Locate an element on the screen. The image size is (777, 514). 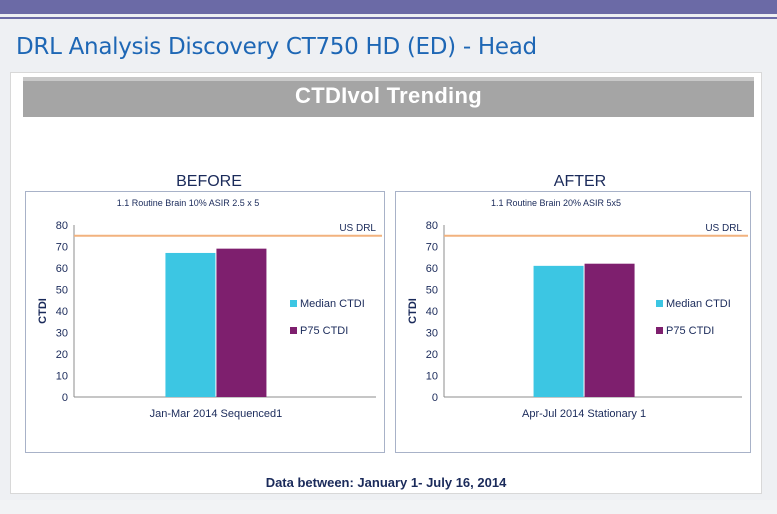
section-header-band: CTDIvol Trending is located at coordinates (388, 97).